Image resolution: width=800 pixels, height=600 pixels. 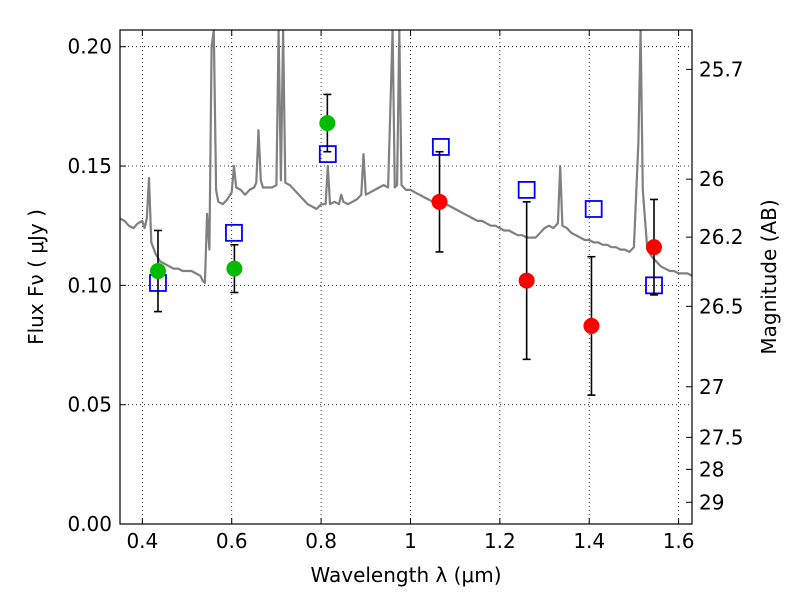 What do you see at coordinates (89, 47) in the screenshot?
I see `y-tick-label: 0.20` at bounding box center [89, 47].